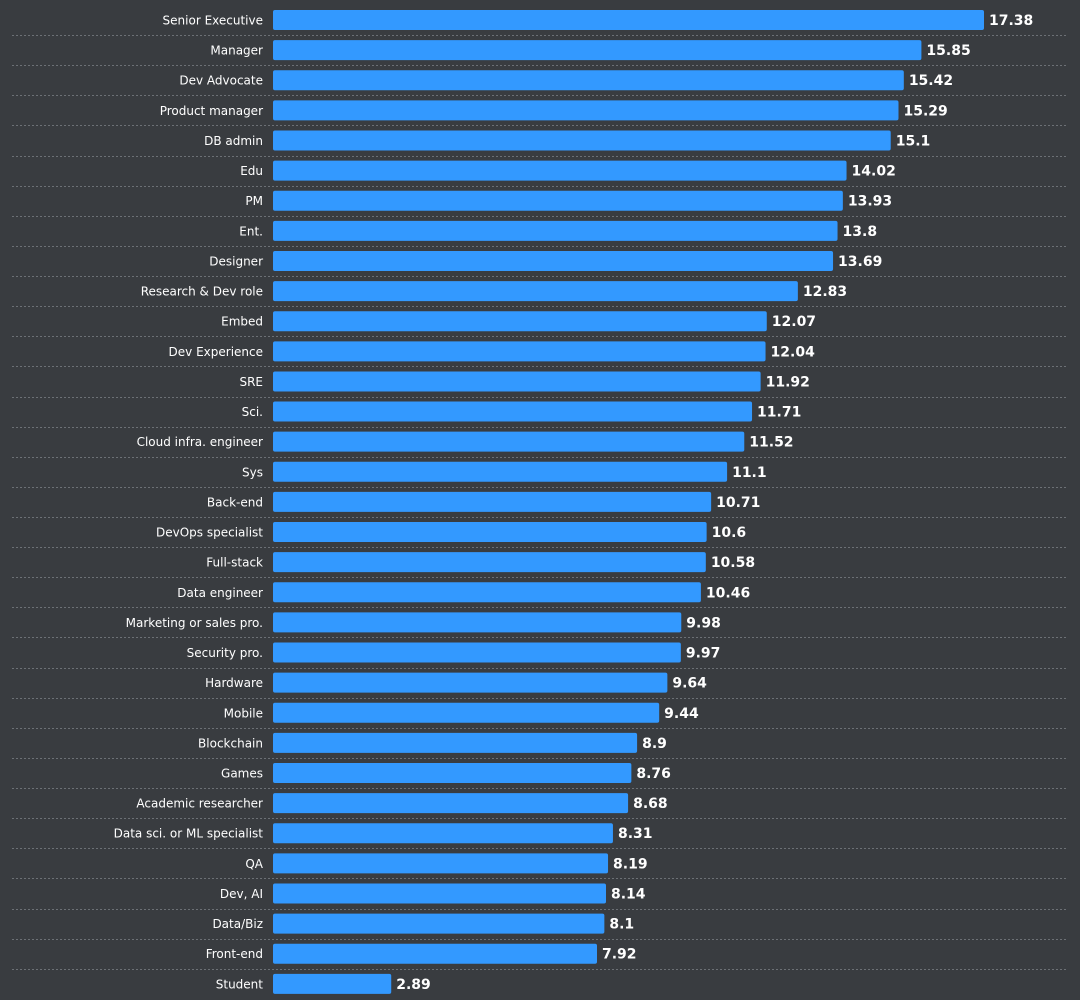 The image size is (1080, 1000). What do you see at coordinates (202, 292) in the screenshot?
I see `category-label-9: Research & Dev role` at bounding box center [202, 292].